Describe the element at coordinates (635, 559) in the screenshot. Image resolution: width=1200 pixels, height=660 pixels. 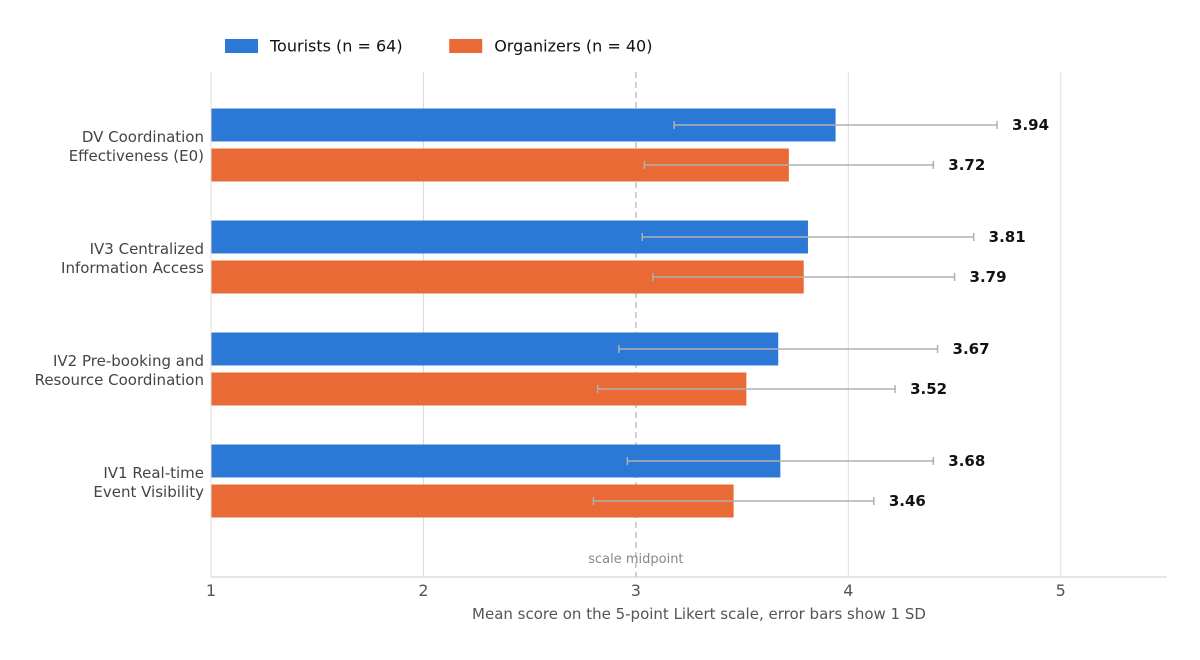
I see `midpoint-label: scale midpoint` at that location.